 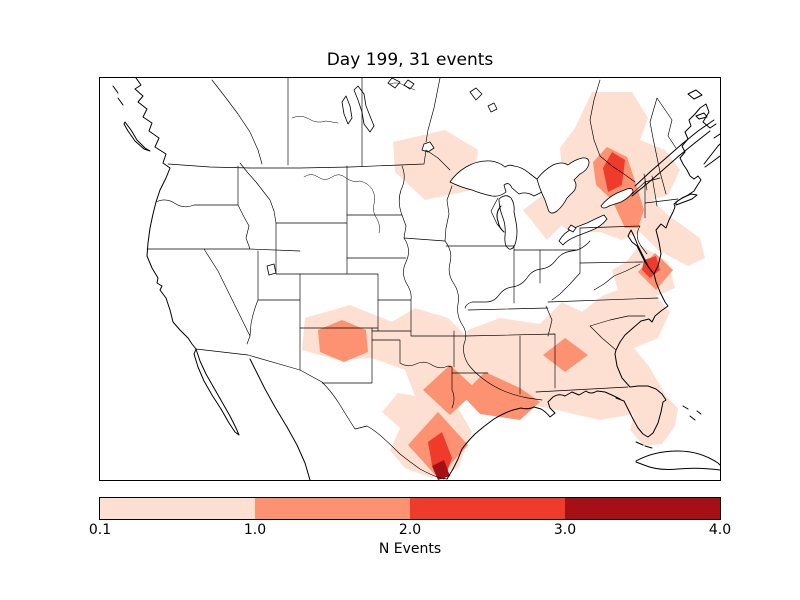 I want to click on baja-california, so click(x=216, y=392).